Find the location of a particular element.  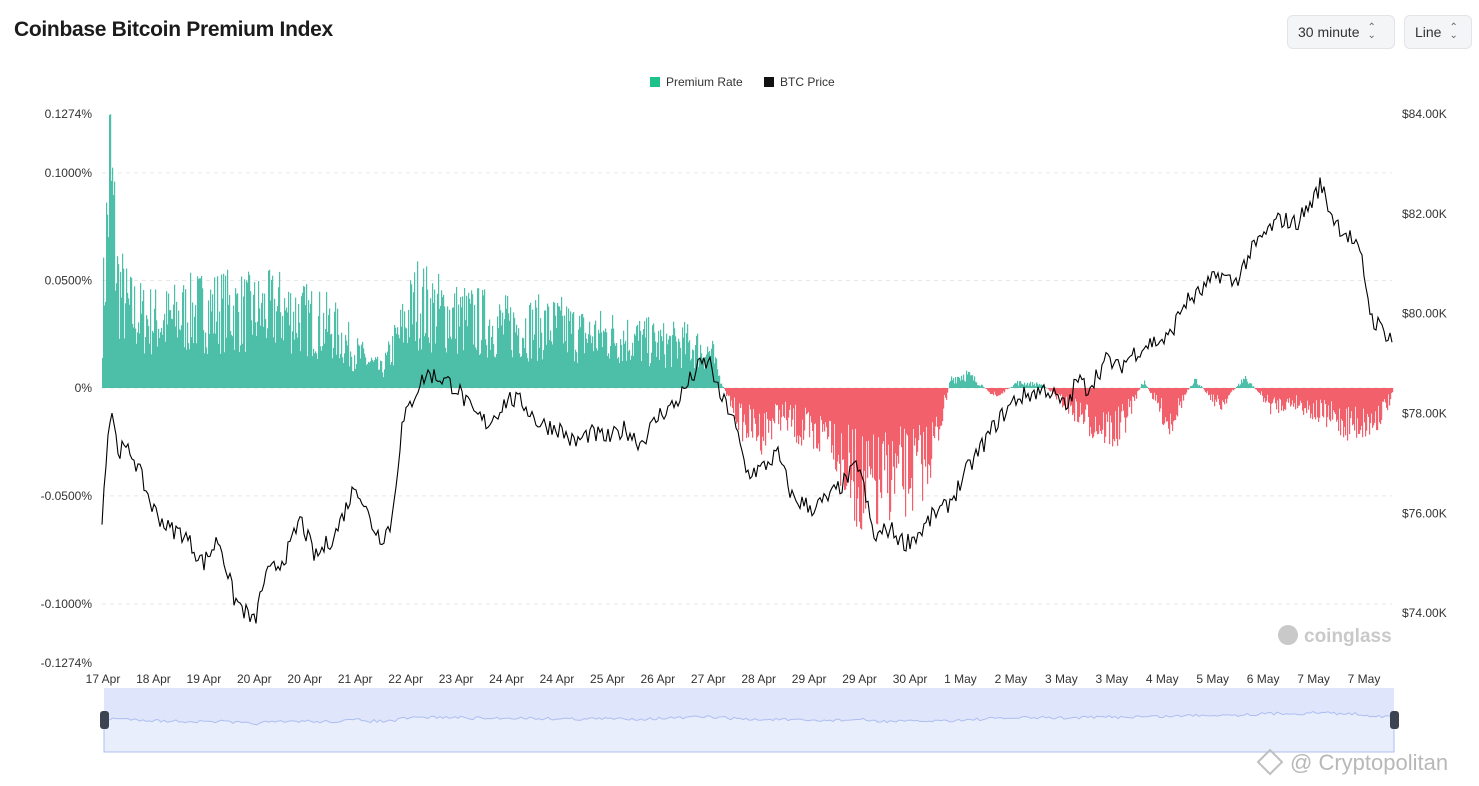

navigator-left-handle is located at coordinates (104, 720).